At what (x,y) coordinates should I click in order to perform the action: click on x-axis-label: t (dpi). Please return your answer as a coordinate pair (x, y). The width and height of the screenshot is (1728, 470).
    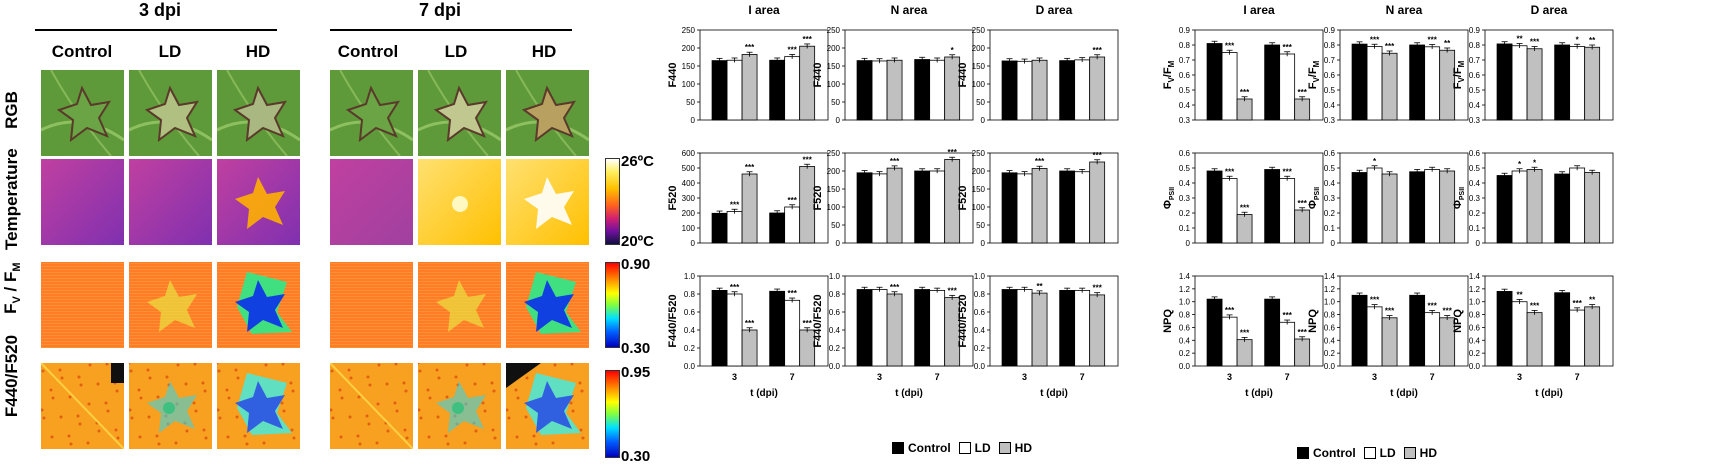
    Looking at the image, I should click on (764, 393).